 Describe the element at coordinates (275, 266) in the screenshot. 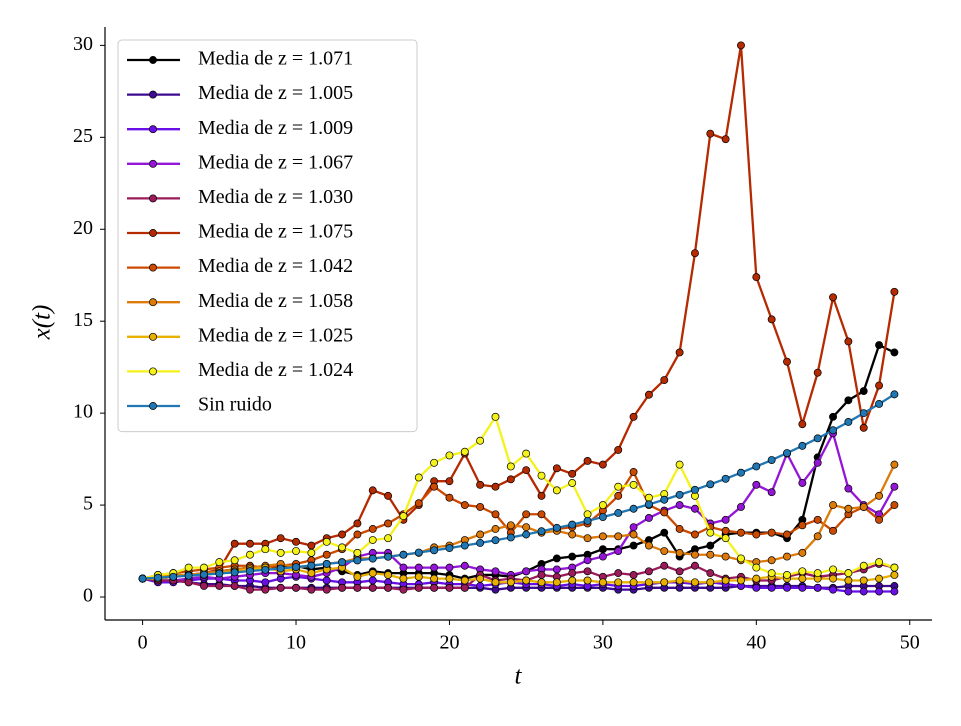

I see `legend-label: Media de z = 1.042` at that location.